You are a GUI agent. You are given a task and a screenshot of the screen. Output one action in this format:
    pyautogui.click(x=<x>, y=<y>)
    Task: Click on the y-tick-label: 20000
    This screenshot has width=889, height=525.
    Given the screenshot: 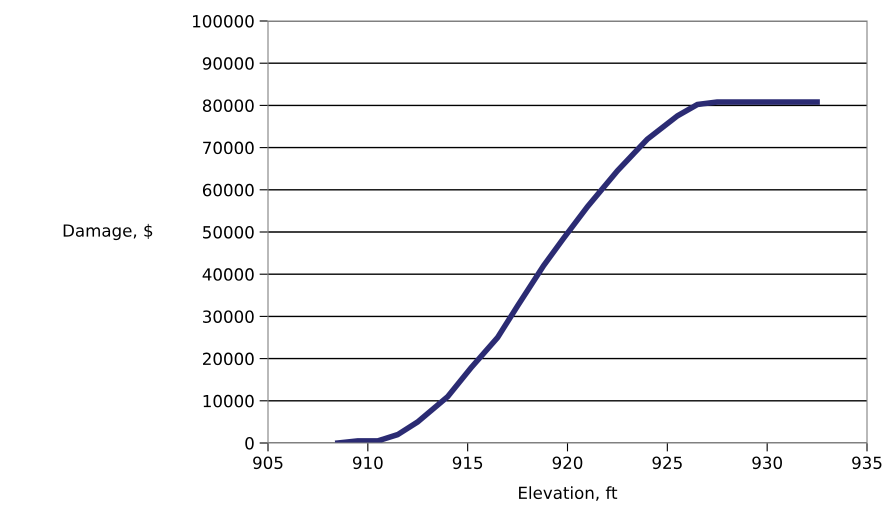 What is the action you would take?
    pyautogui.click(x=228, y=359)
    